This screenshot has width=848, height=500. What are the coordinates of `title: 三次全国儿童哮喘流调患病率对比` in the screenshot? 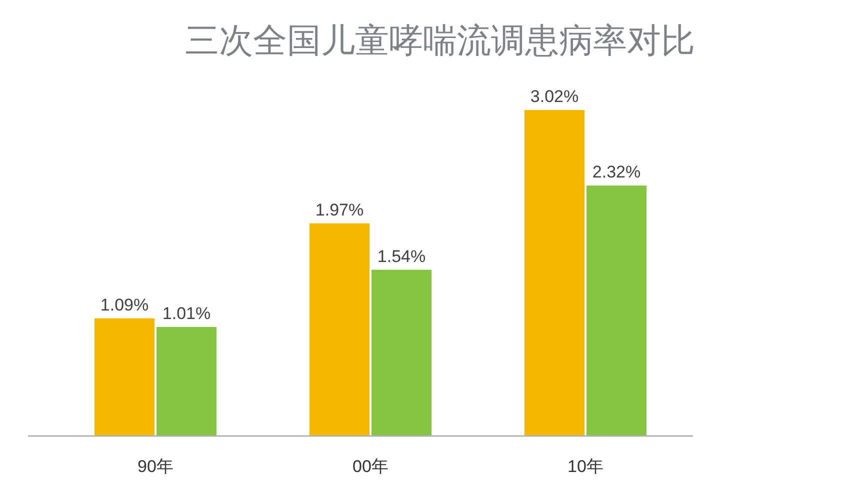 It's located at (440, 41).